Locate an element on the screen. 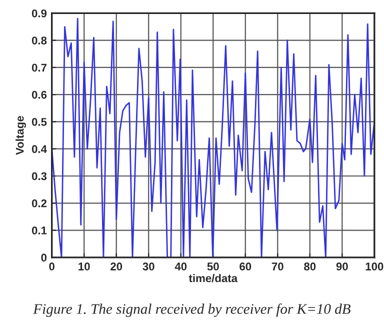 This screenshot has width=384, height=330. x-tick-label: 30 is located at coordinates (148, 266).